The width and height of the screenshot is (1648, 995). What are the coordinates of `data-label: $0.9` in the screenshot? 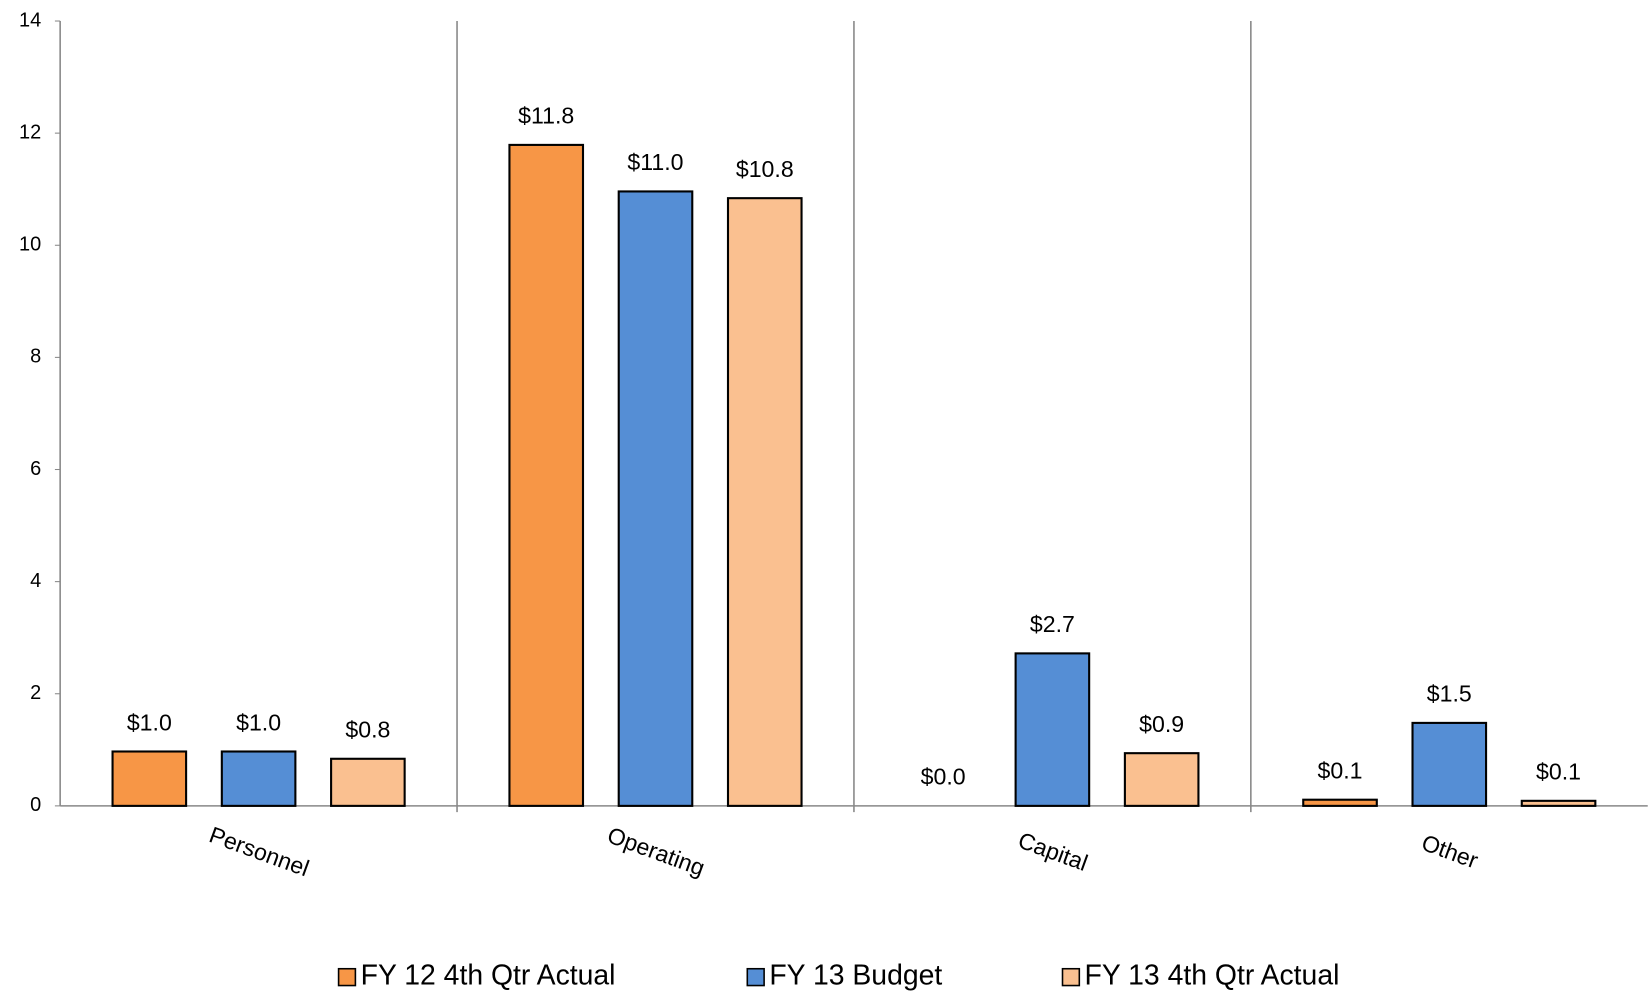 It's located at (1161, 724).